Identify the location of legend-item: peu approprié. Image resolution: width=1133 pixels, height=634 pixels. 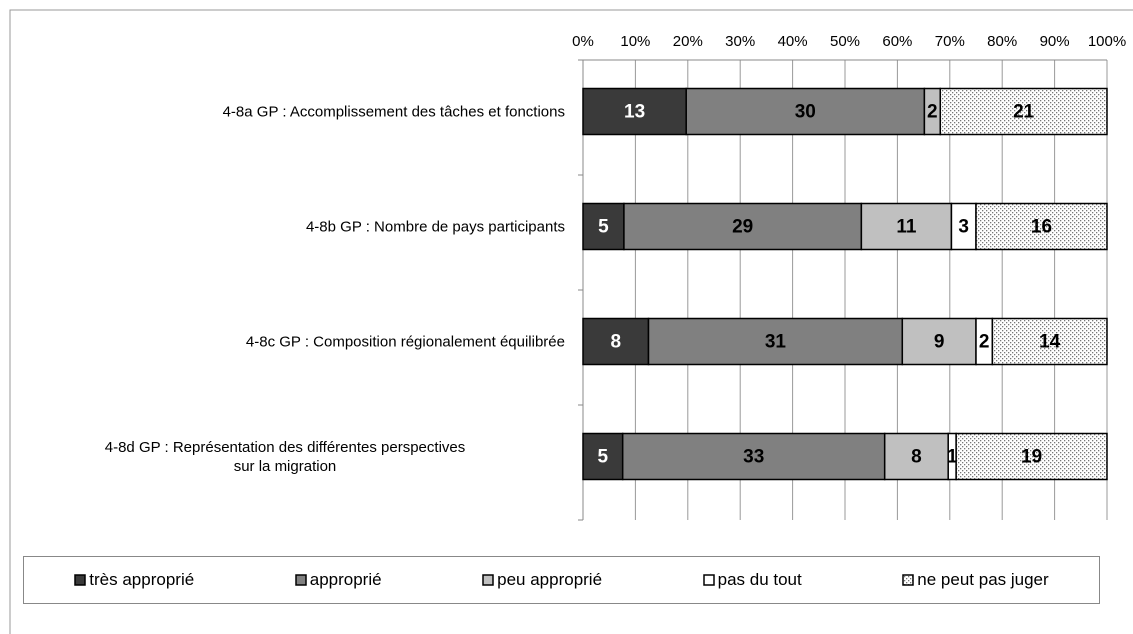
(542, 580).